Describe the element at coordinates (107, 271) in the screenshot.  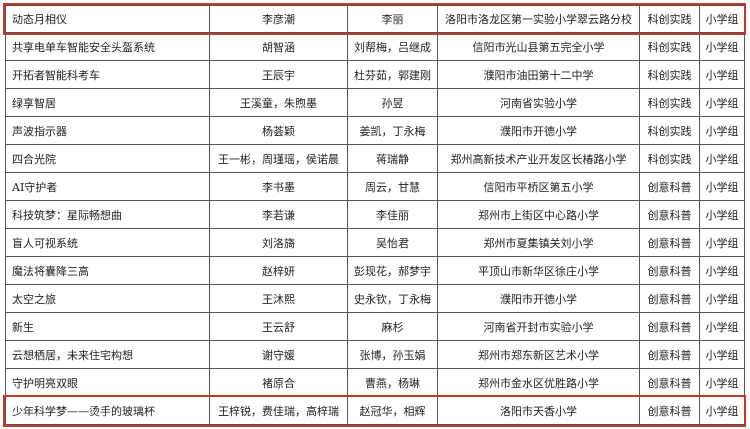
I see `project-name: 魔法将囊降三高` at that location.